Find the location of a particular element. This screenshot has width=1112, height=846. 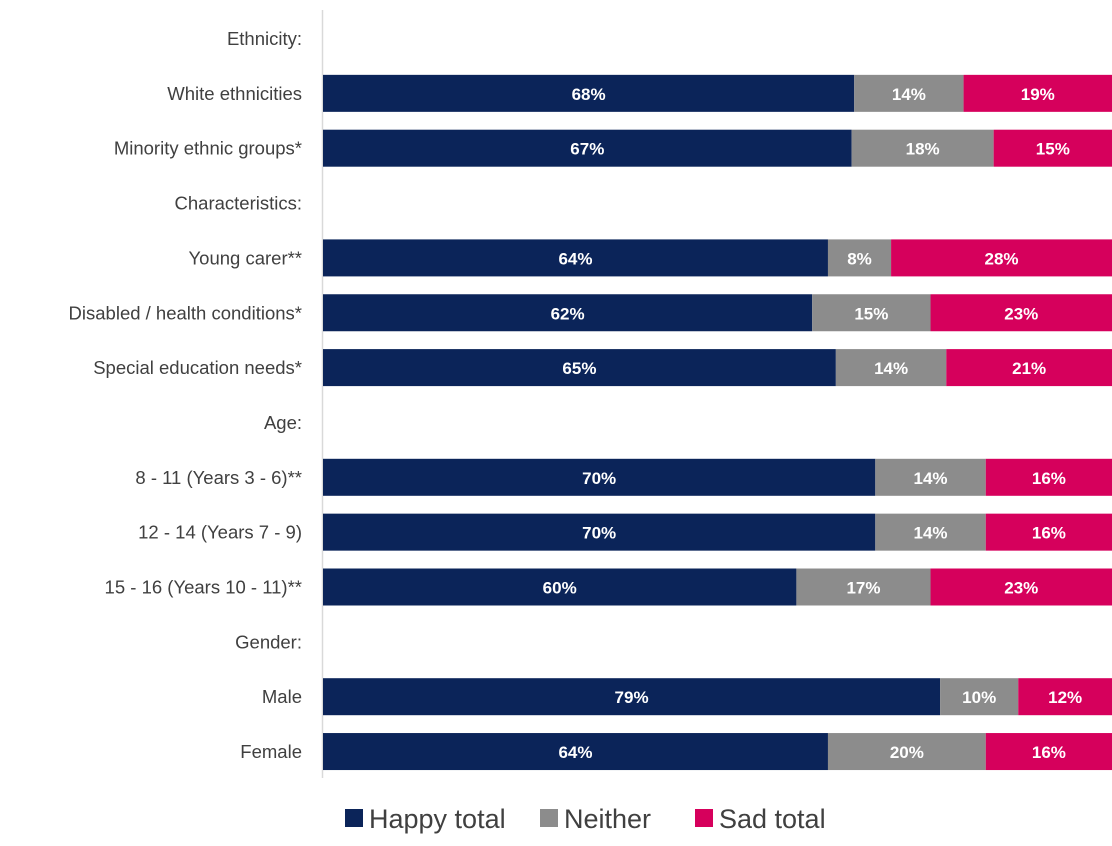

data-label-happy-total: 79% is located at coordinates (632, 697).